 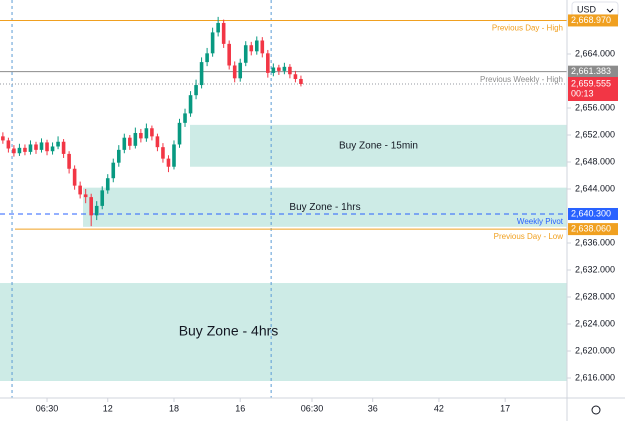 What do you see at coordinates (595, 161) in the screenshot?
I see `y-tick-label: 2,648.000` at bounding box center [595, 161].